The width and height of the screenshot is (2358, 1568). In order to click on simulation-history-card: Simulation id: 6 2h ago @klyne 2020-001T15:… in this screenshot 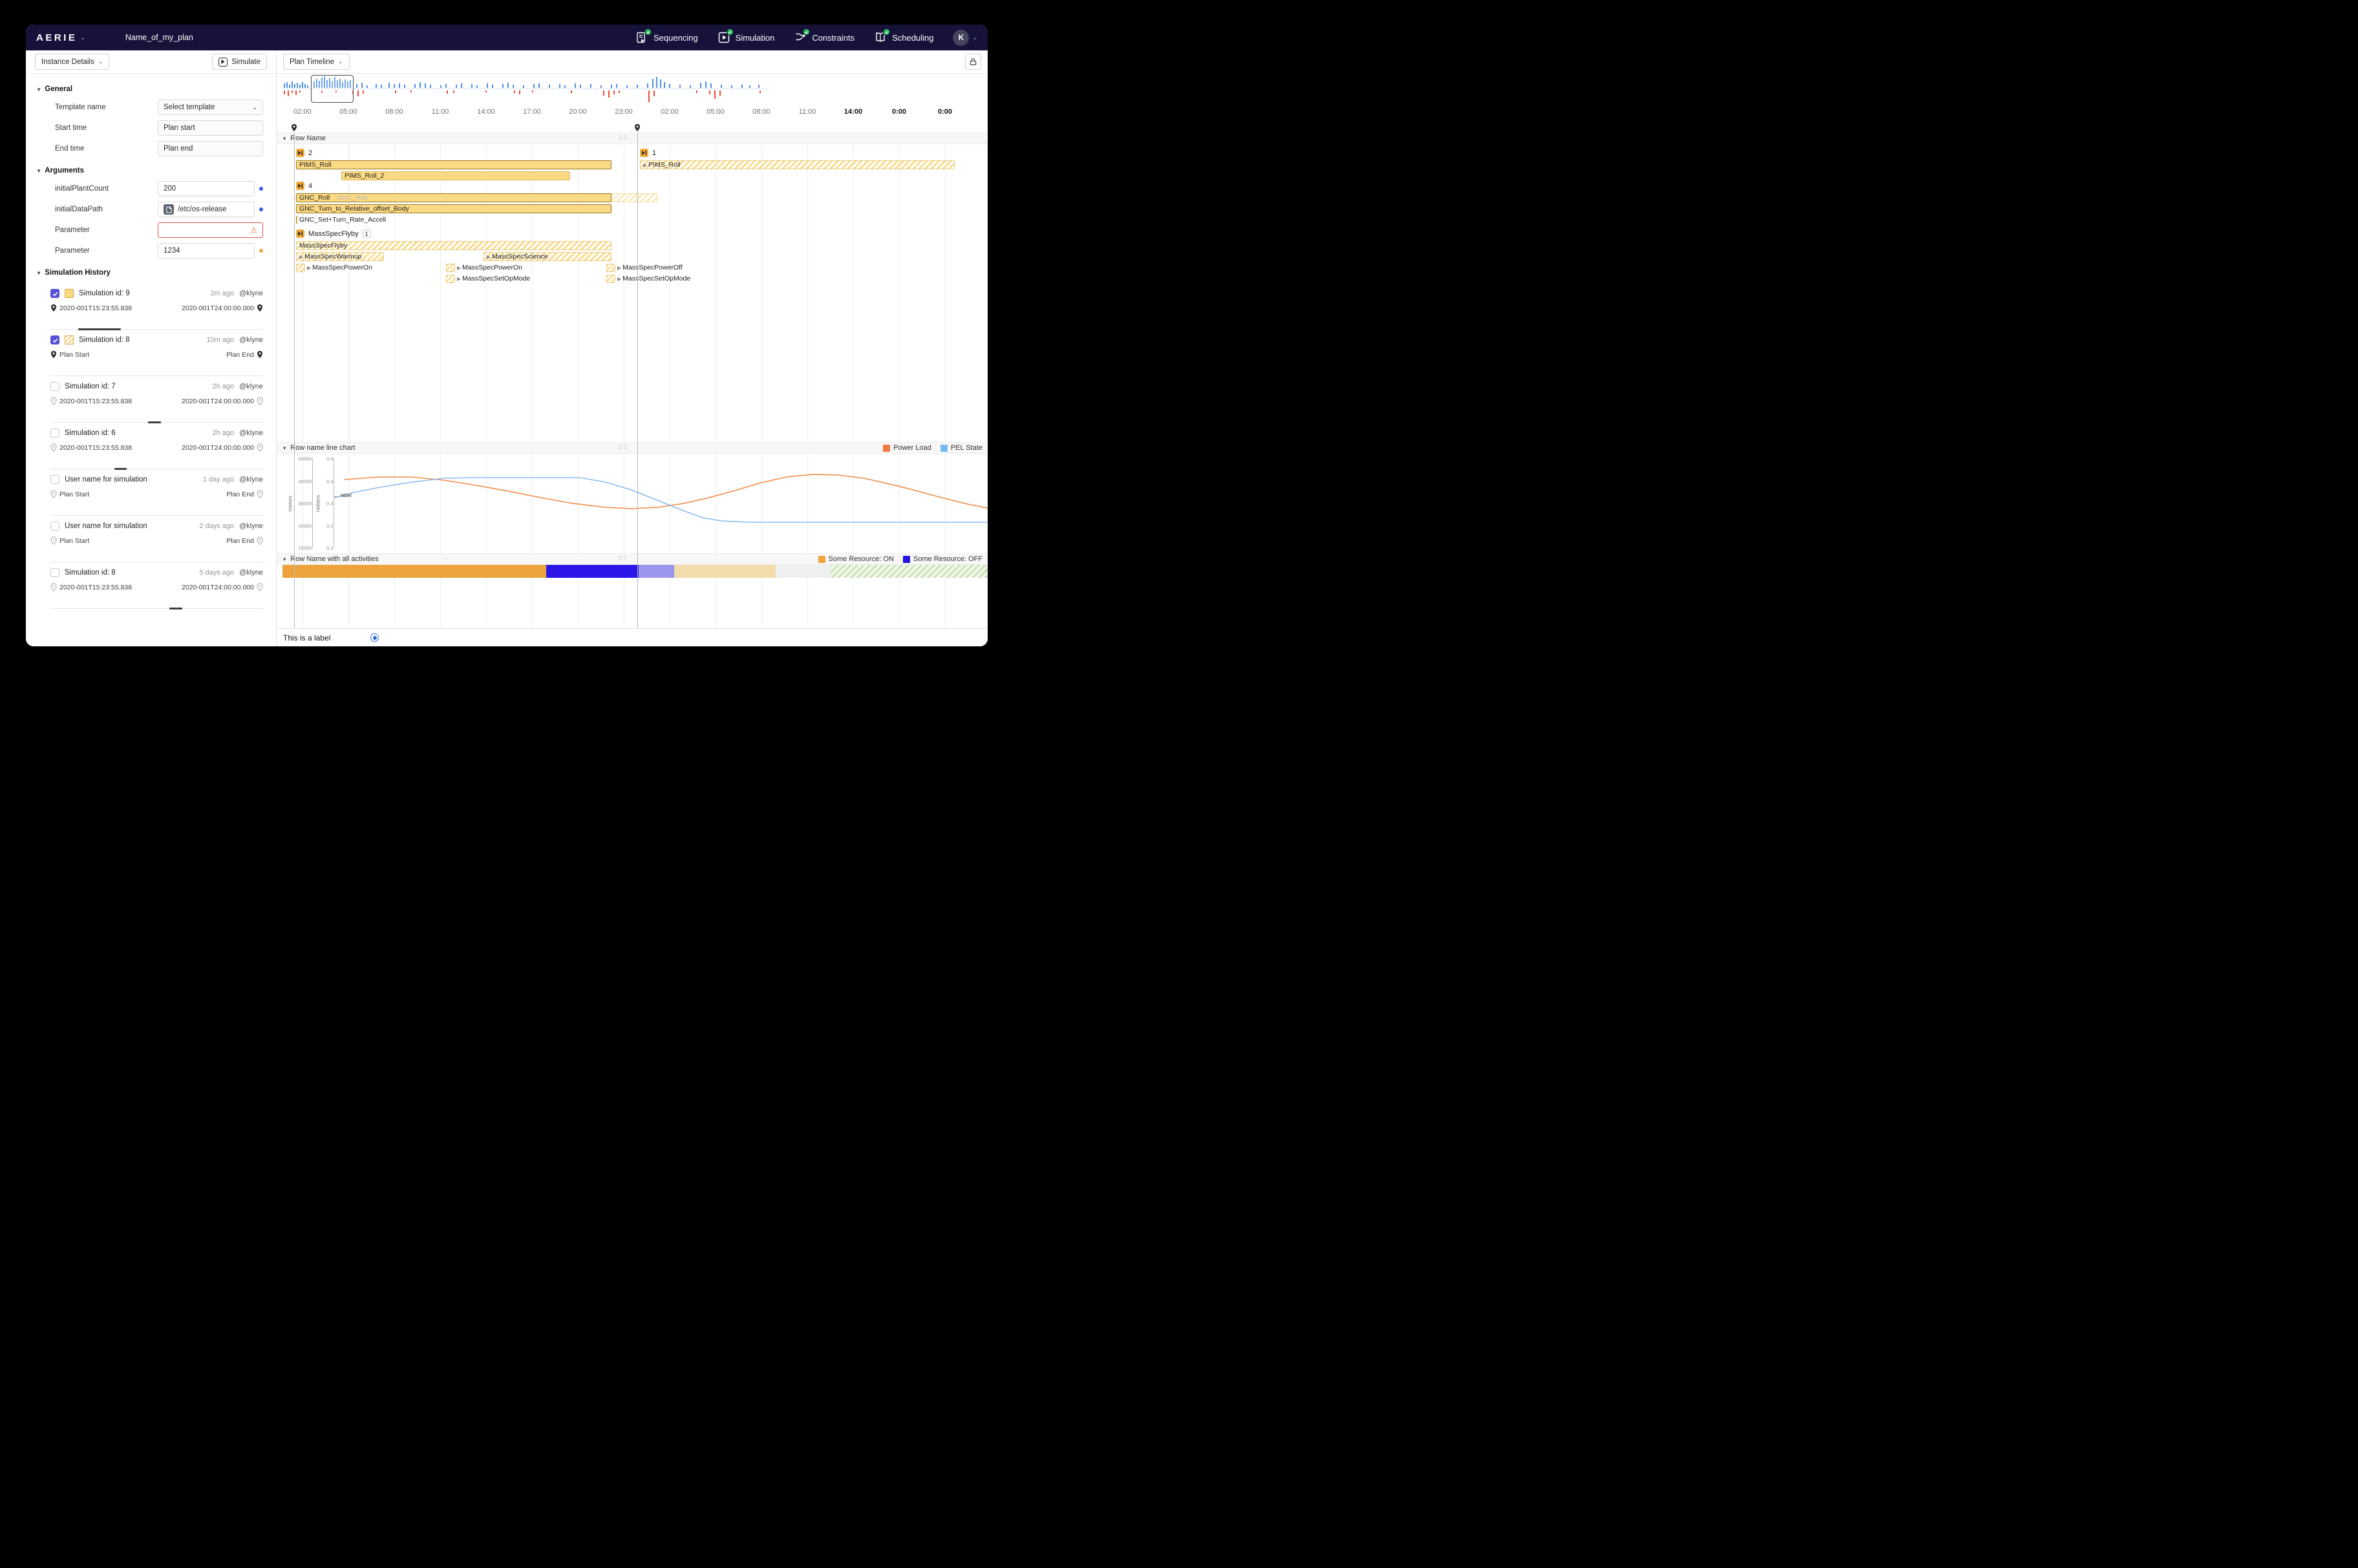, I will do `click(156, 446)`.